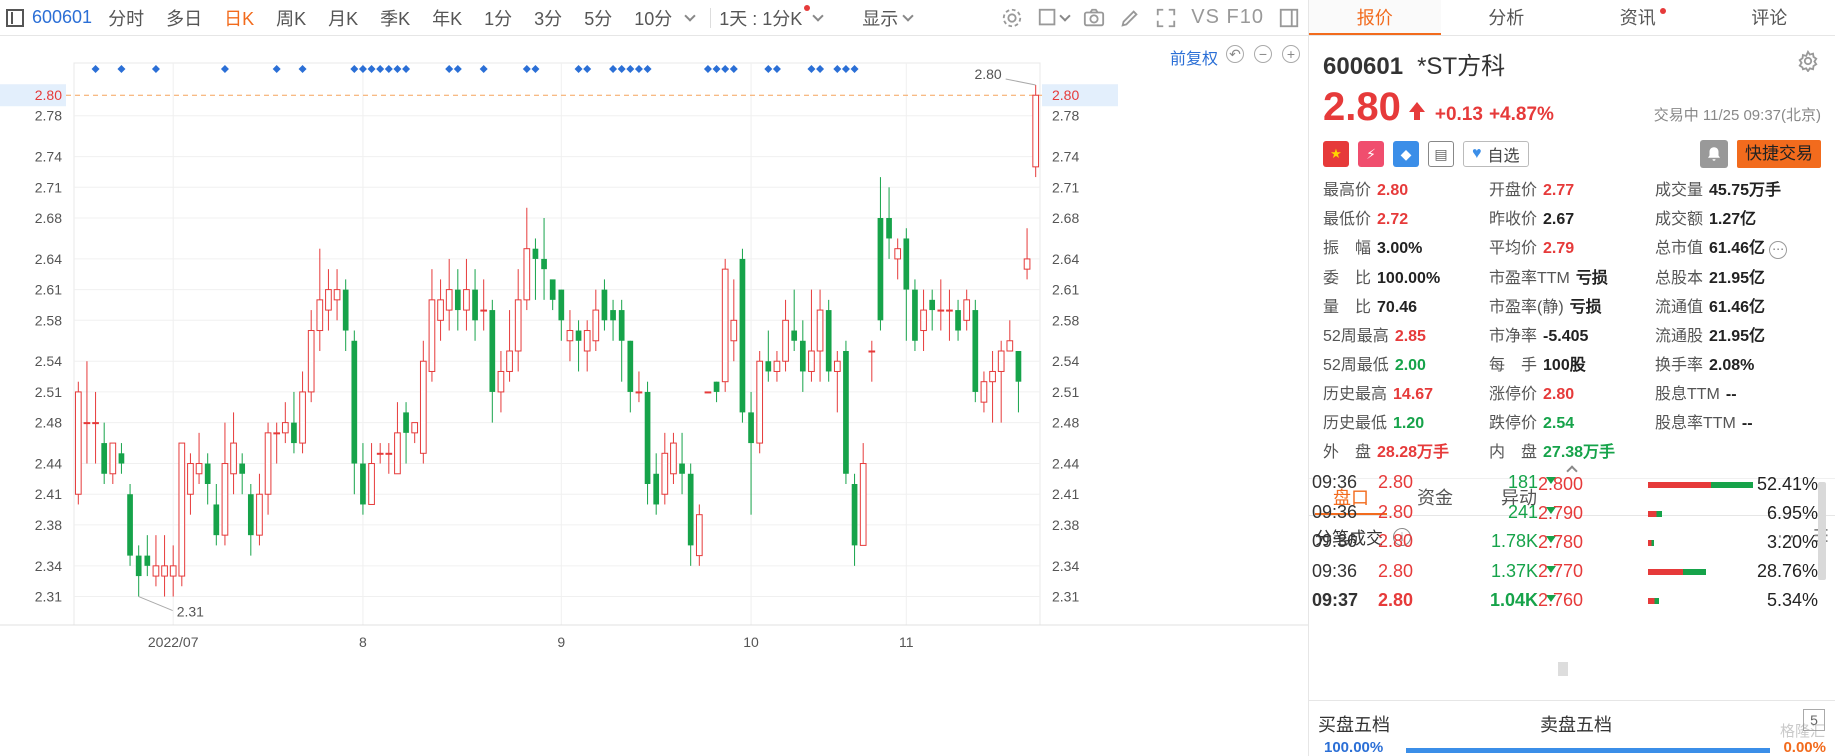  I want to click on vs-f10-button: VS F10, so click(1227, 17).